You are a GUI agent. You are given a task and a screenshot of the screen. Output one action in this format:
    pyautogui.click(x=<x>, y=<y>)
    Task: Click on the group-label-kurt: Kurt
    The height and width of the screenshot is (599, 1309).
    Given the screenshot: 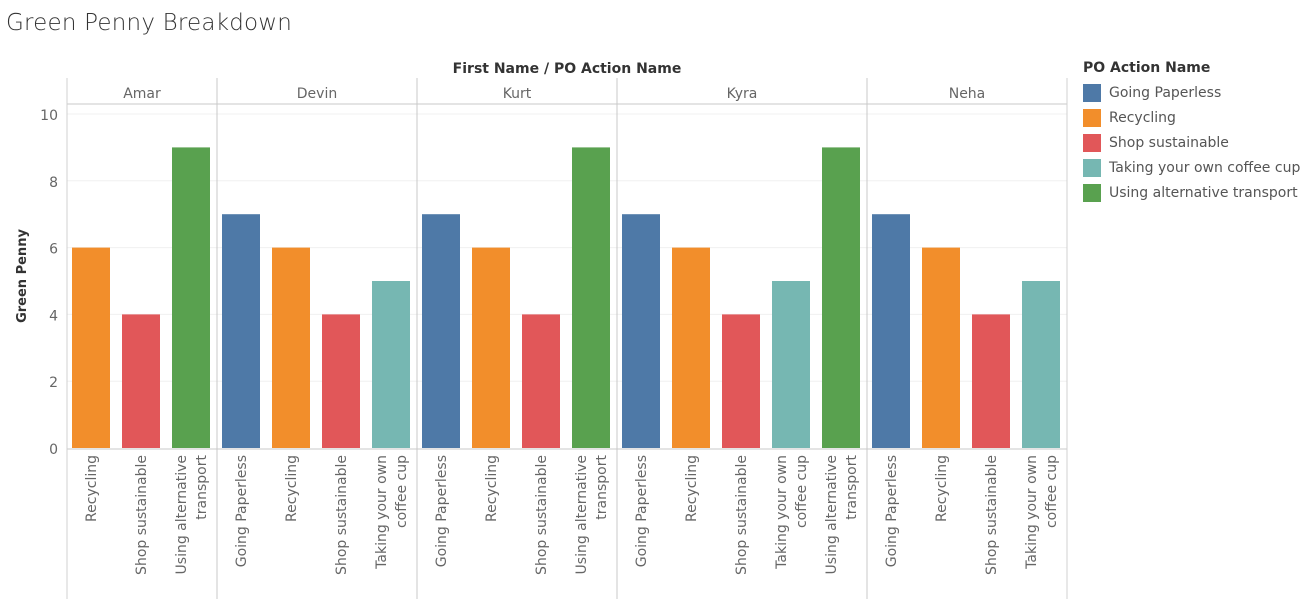 What is the action you would take?
    pyautogui.click(x=517, y=94)
    